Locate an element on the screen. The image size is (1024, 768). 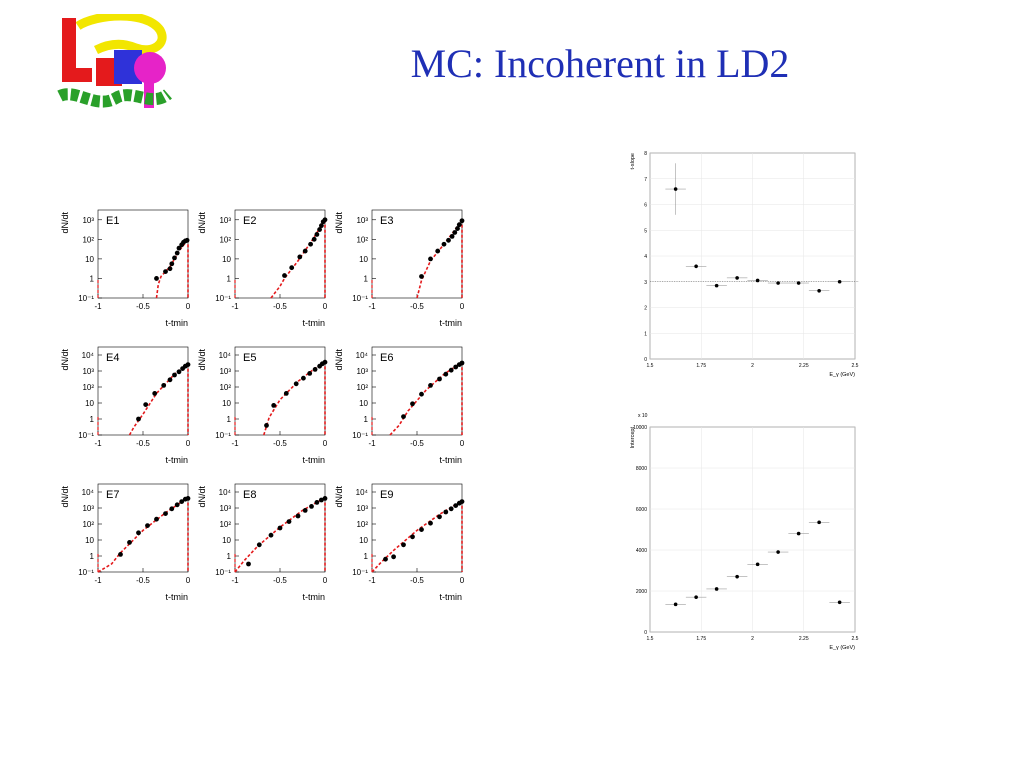
panel-e2: E2 10⁻¹ 1 10 10² 10³ -1 -0.5 0 t-tmin dN/dt is located at coordinates (262, 268).